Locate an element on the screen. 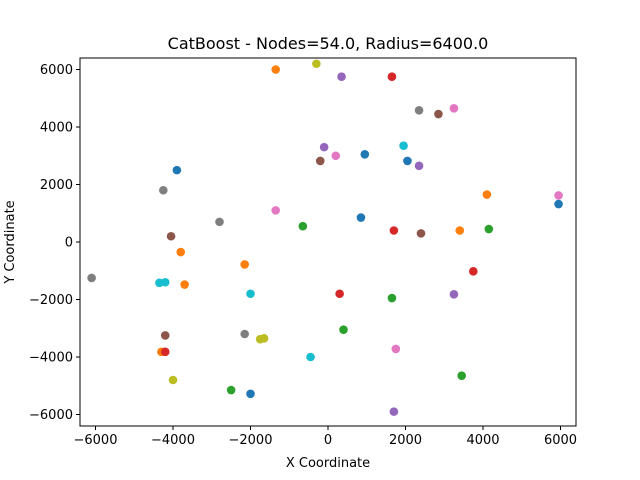 The width and height of the screenshot is (640, 480). x-axis-ticks: −6000 −4000 −2000 0 2000 4000 6000 is located at coordinates (325, 437).